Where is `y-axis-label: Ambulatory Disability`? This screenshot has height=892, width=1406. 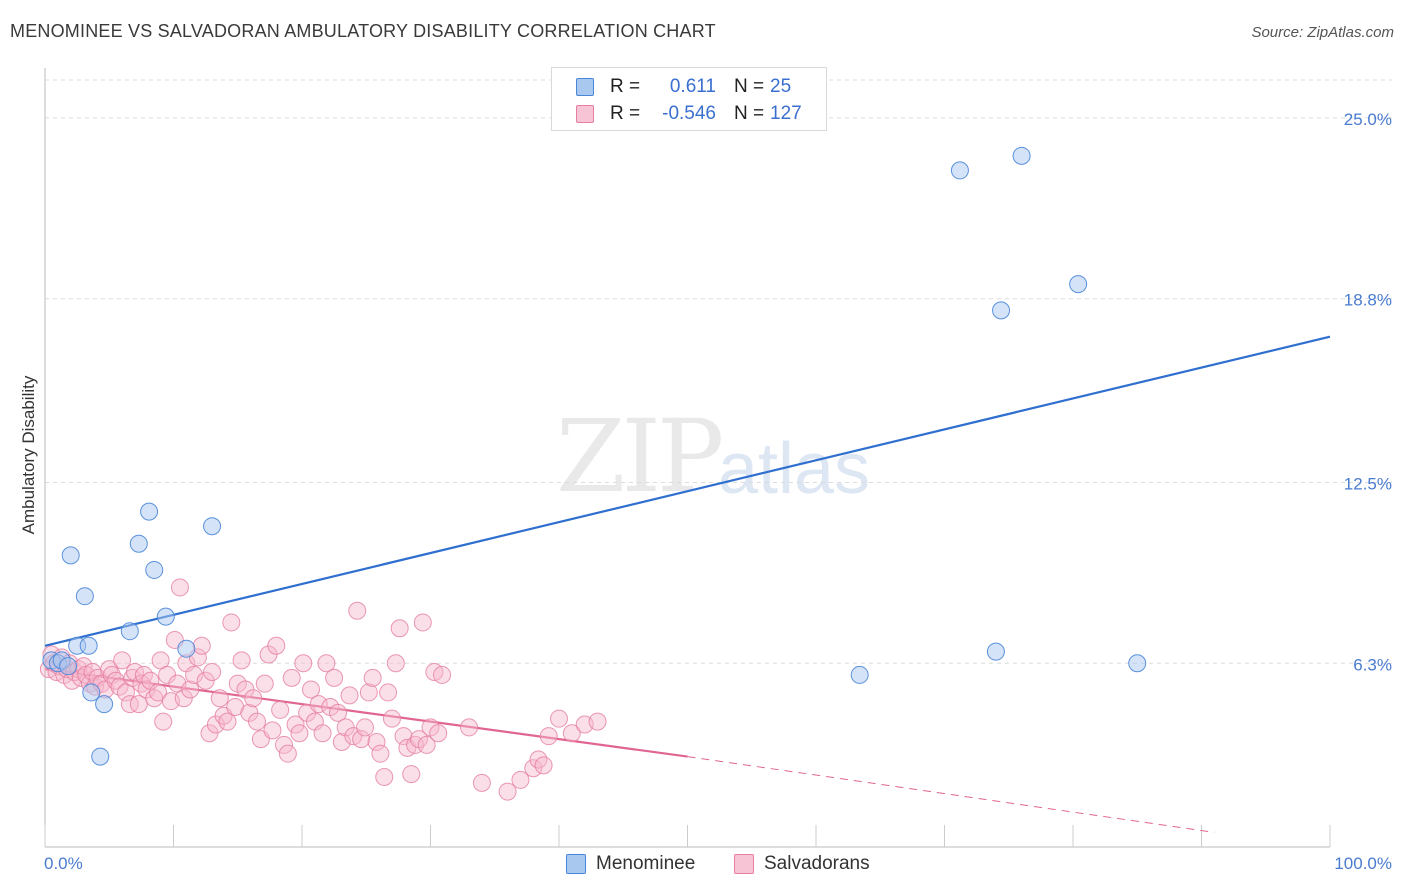 y-axis-label: Ambulatory Disability is located at coordinates (28, 454).